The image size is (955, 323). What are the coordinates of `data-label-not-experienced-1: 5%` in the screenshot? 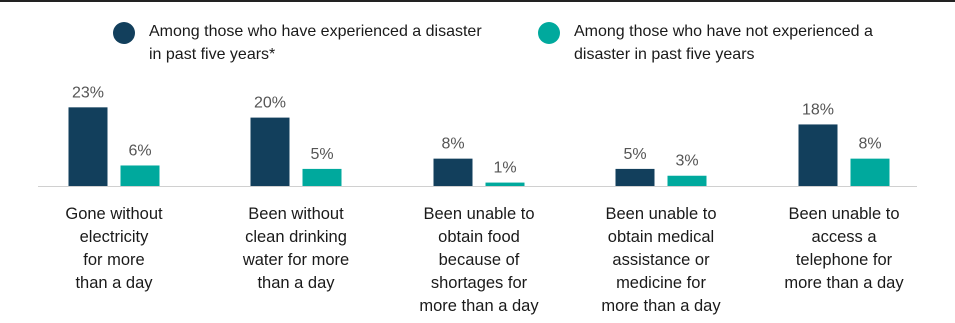 It's located at (321, 154).